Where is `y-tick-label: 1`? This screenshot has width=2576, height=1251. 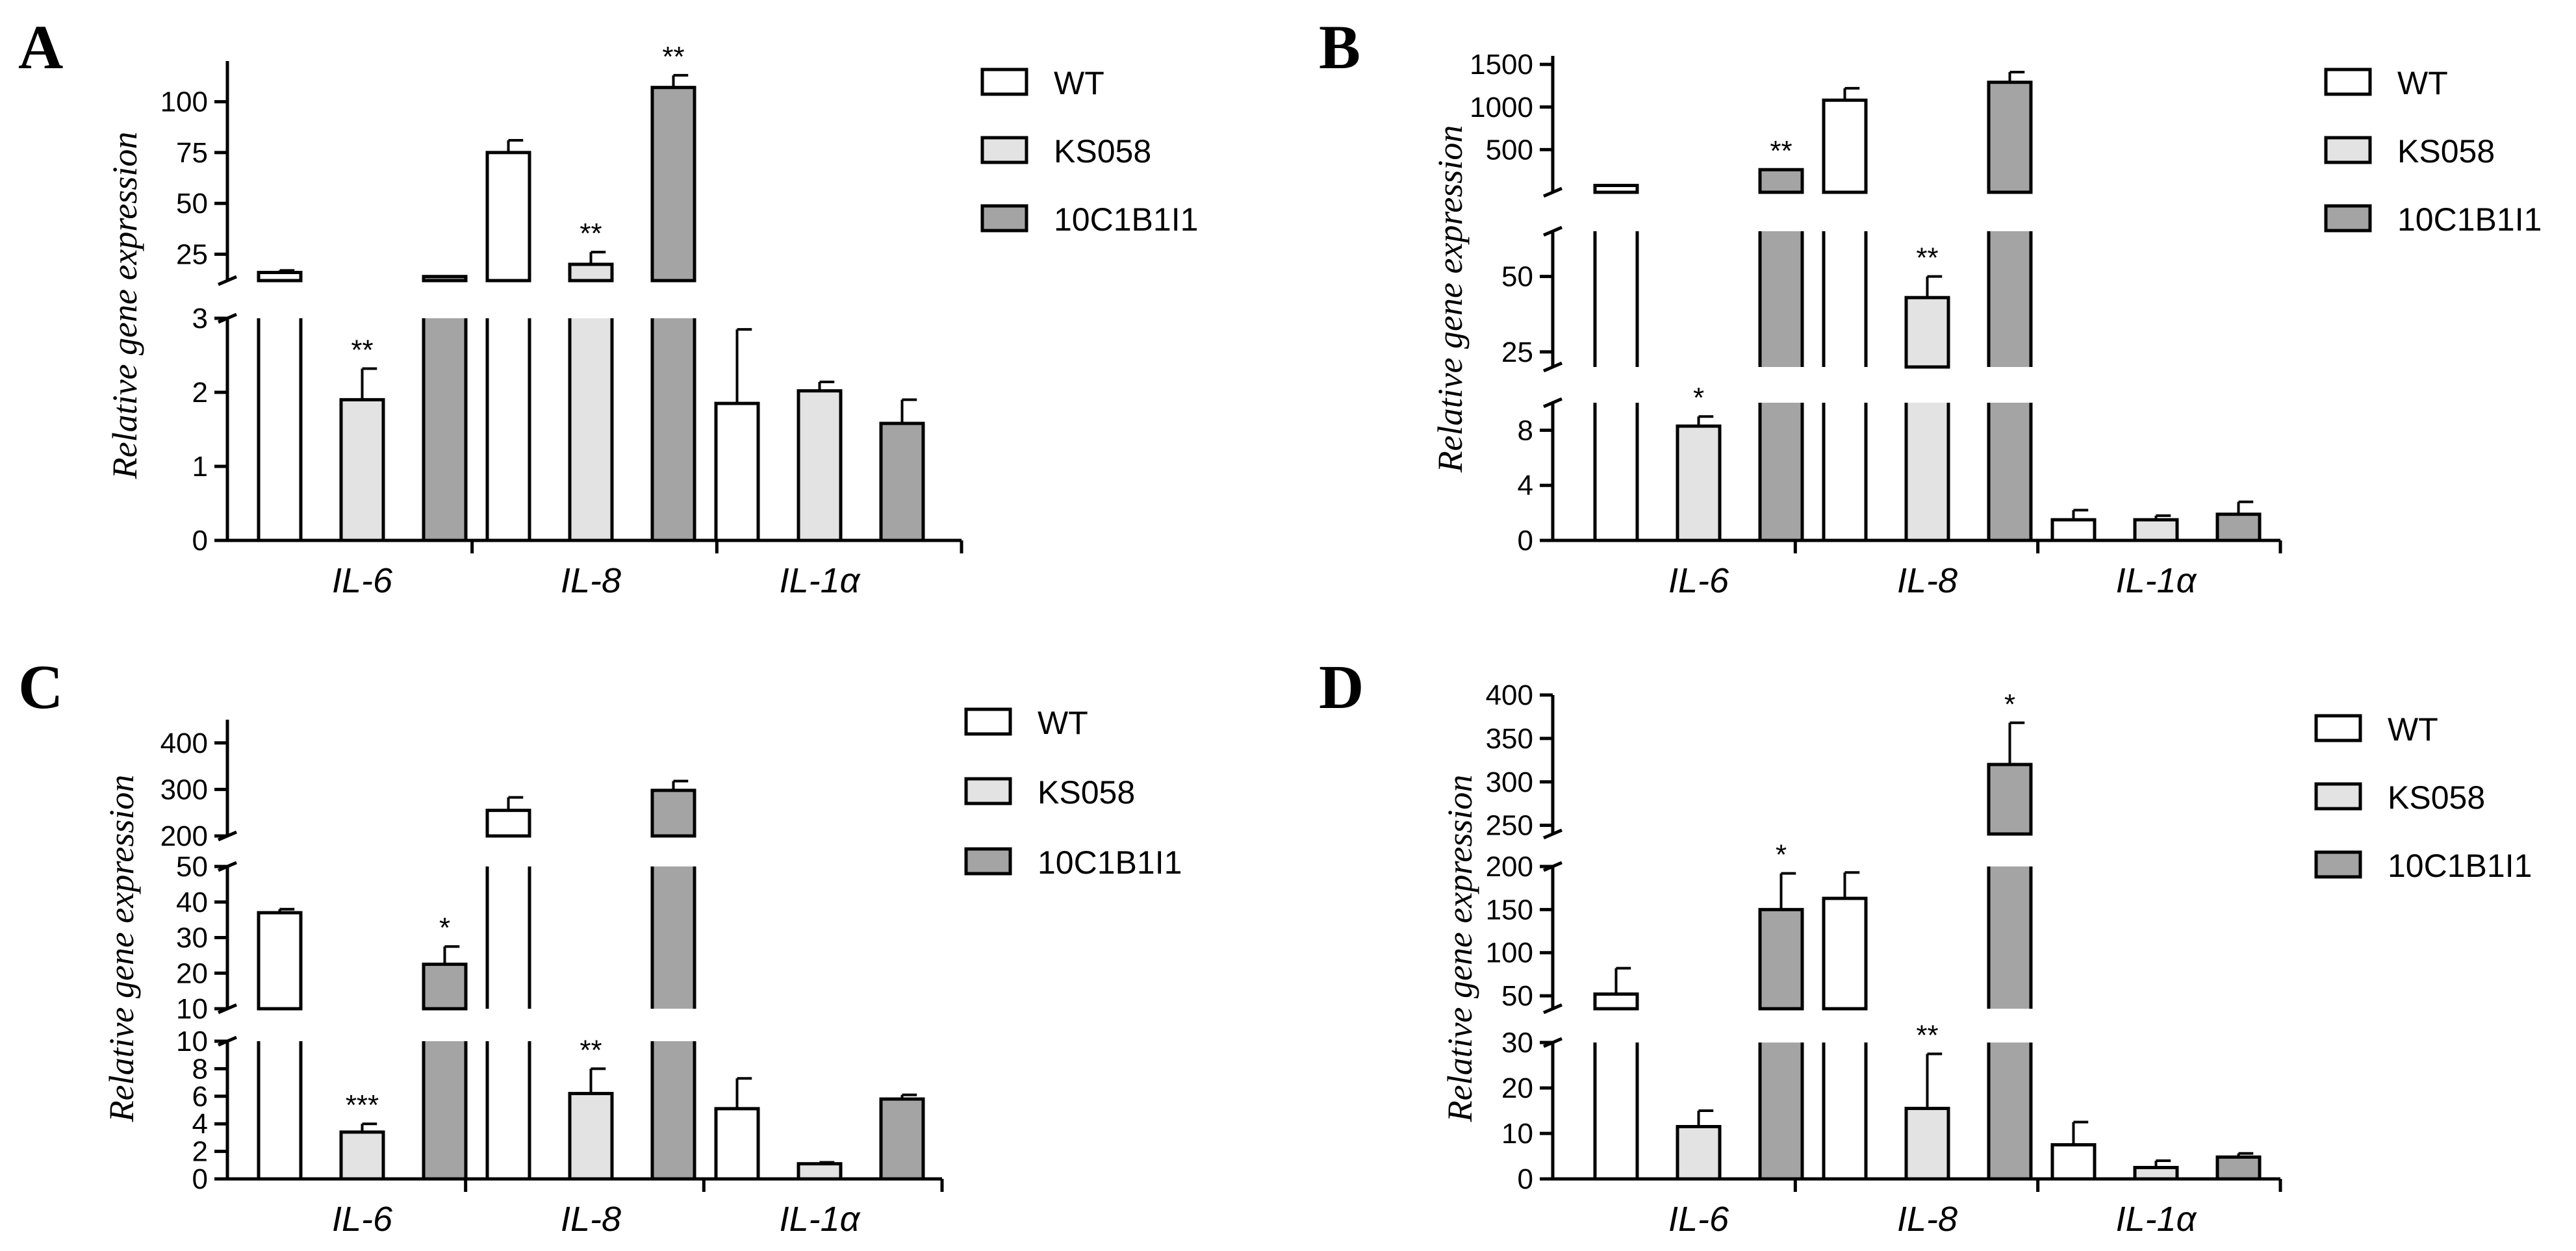
y-tick-label: 1 is located at coordinates (200, 467).